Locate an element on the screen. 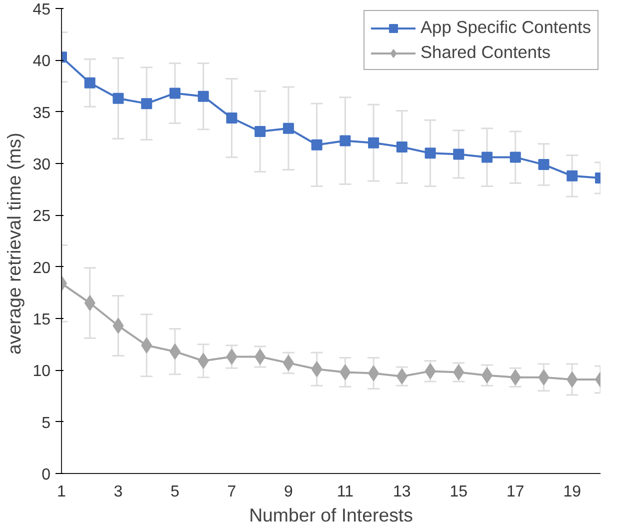 The image size is (620, 531). y-tick-label: 5 is located at coordinates (46, 423).